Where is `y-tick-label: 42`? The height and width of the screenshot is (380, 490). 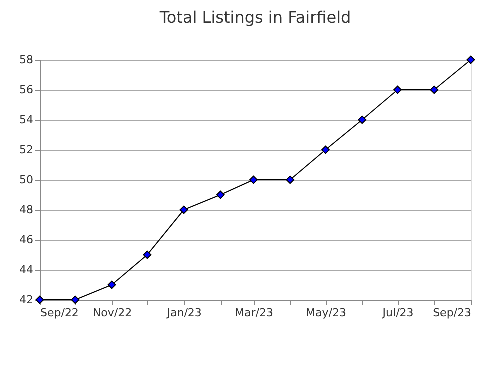 y-tick-label: 42 is located at coordinates (27, 300).